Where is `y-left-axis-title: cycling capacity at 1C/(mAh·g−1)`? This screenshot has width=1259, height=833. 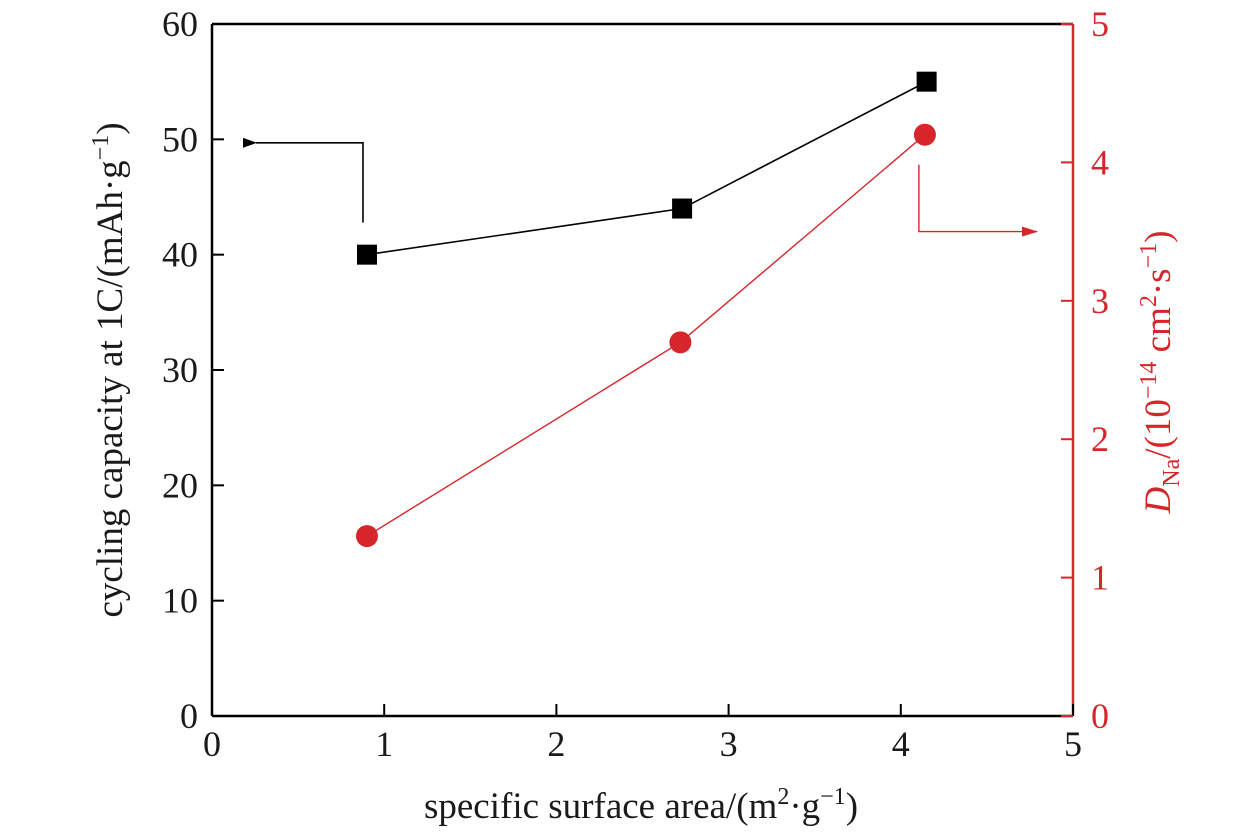 y-left-axis-title: cycling capacity at 1C/(mAh·g−1) is located at coordinates (109, 369).